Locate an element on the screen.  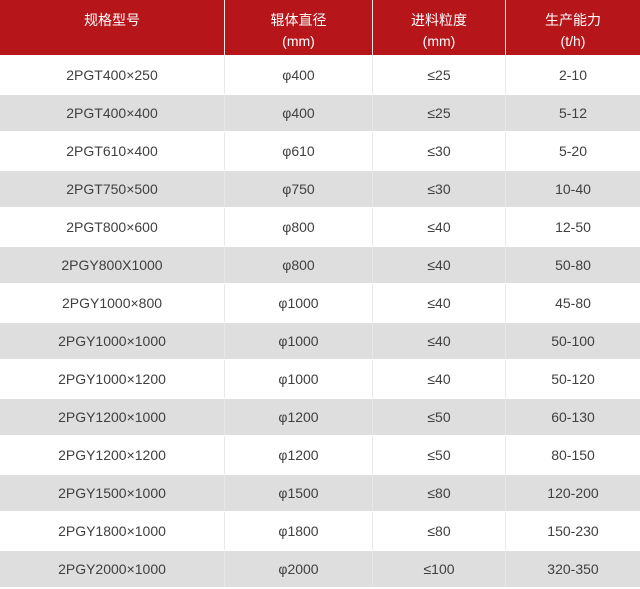
table-cell: 2PGT750×500 is located at coordinates (112, 188).